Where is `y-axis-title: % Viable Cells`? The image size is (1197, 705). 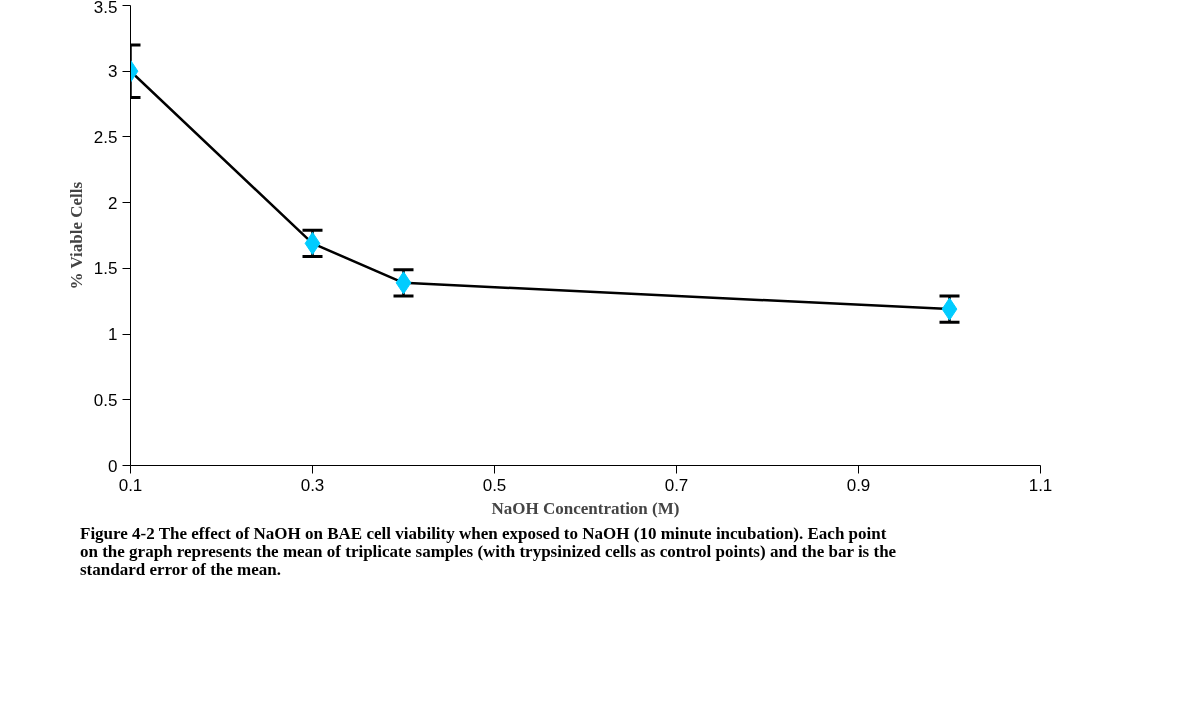
y-axis-title: % Viable Cells is located at coordinates (76, 235).